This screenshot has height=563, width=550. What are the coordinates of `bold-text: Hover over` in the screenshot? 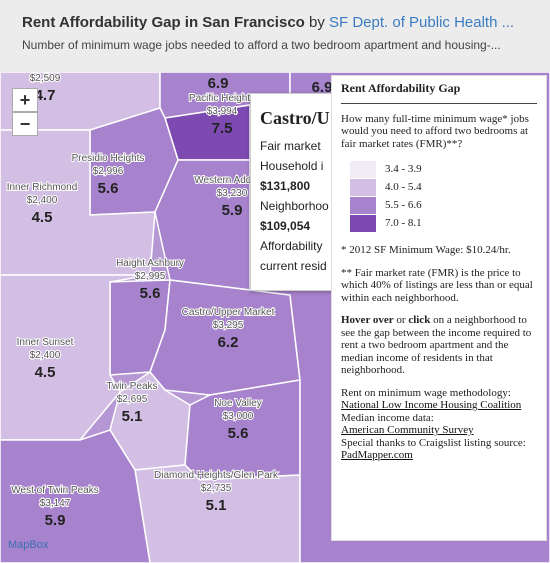 It's located at (367, 320).